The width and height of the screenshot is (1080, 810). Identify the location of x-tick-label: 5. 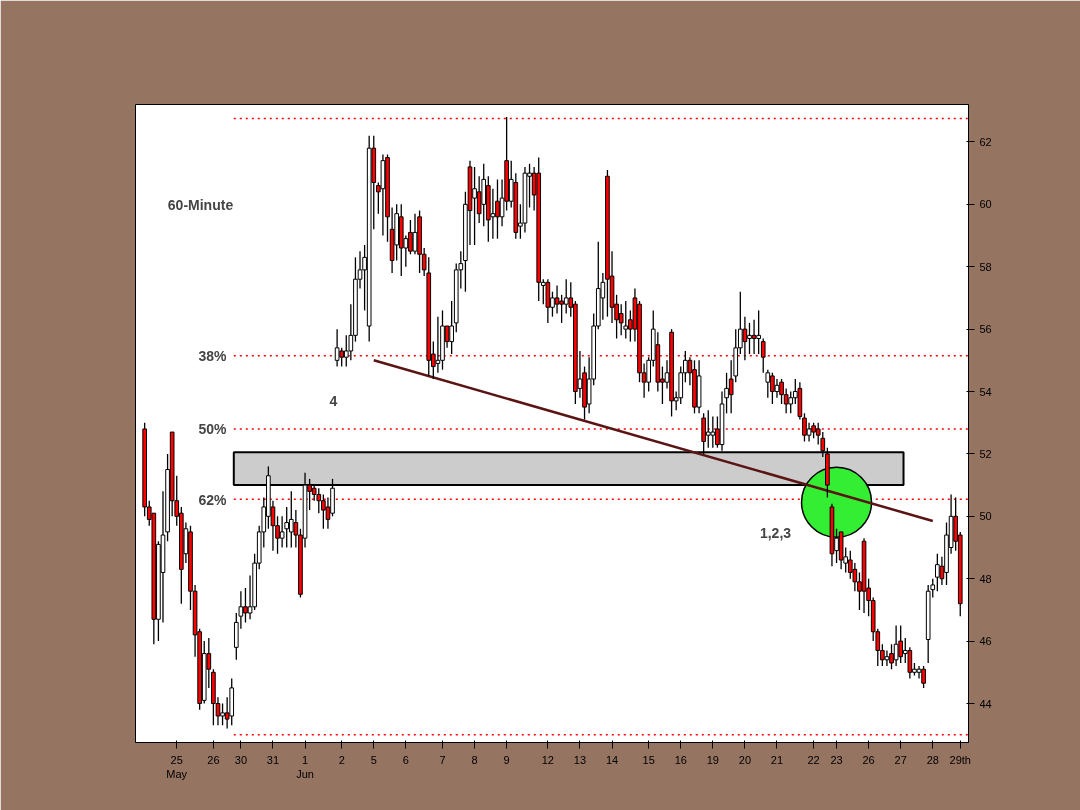
(373, 759).